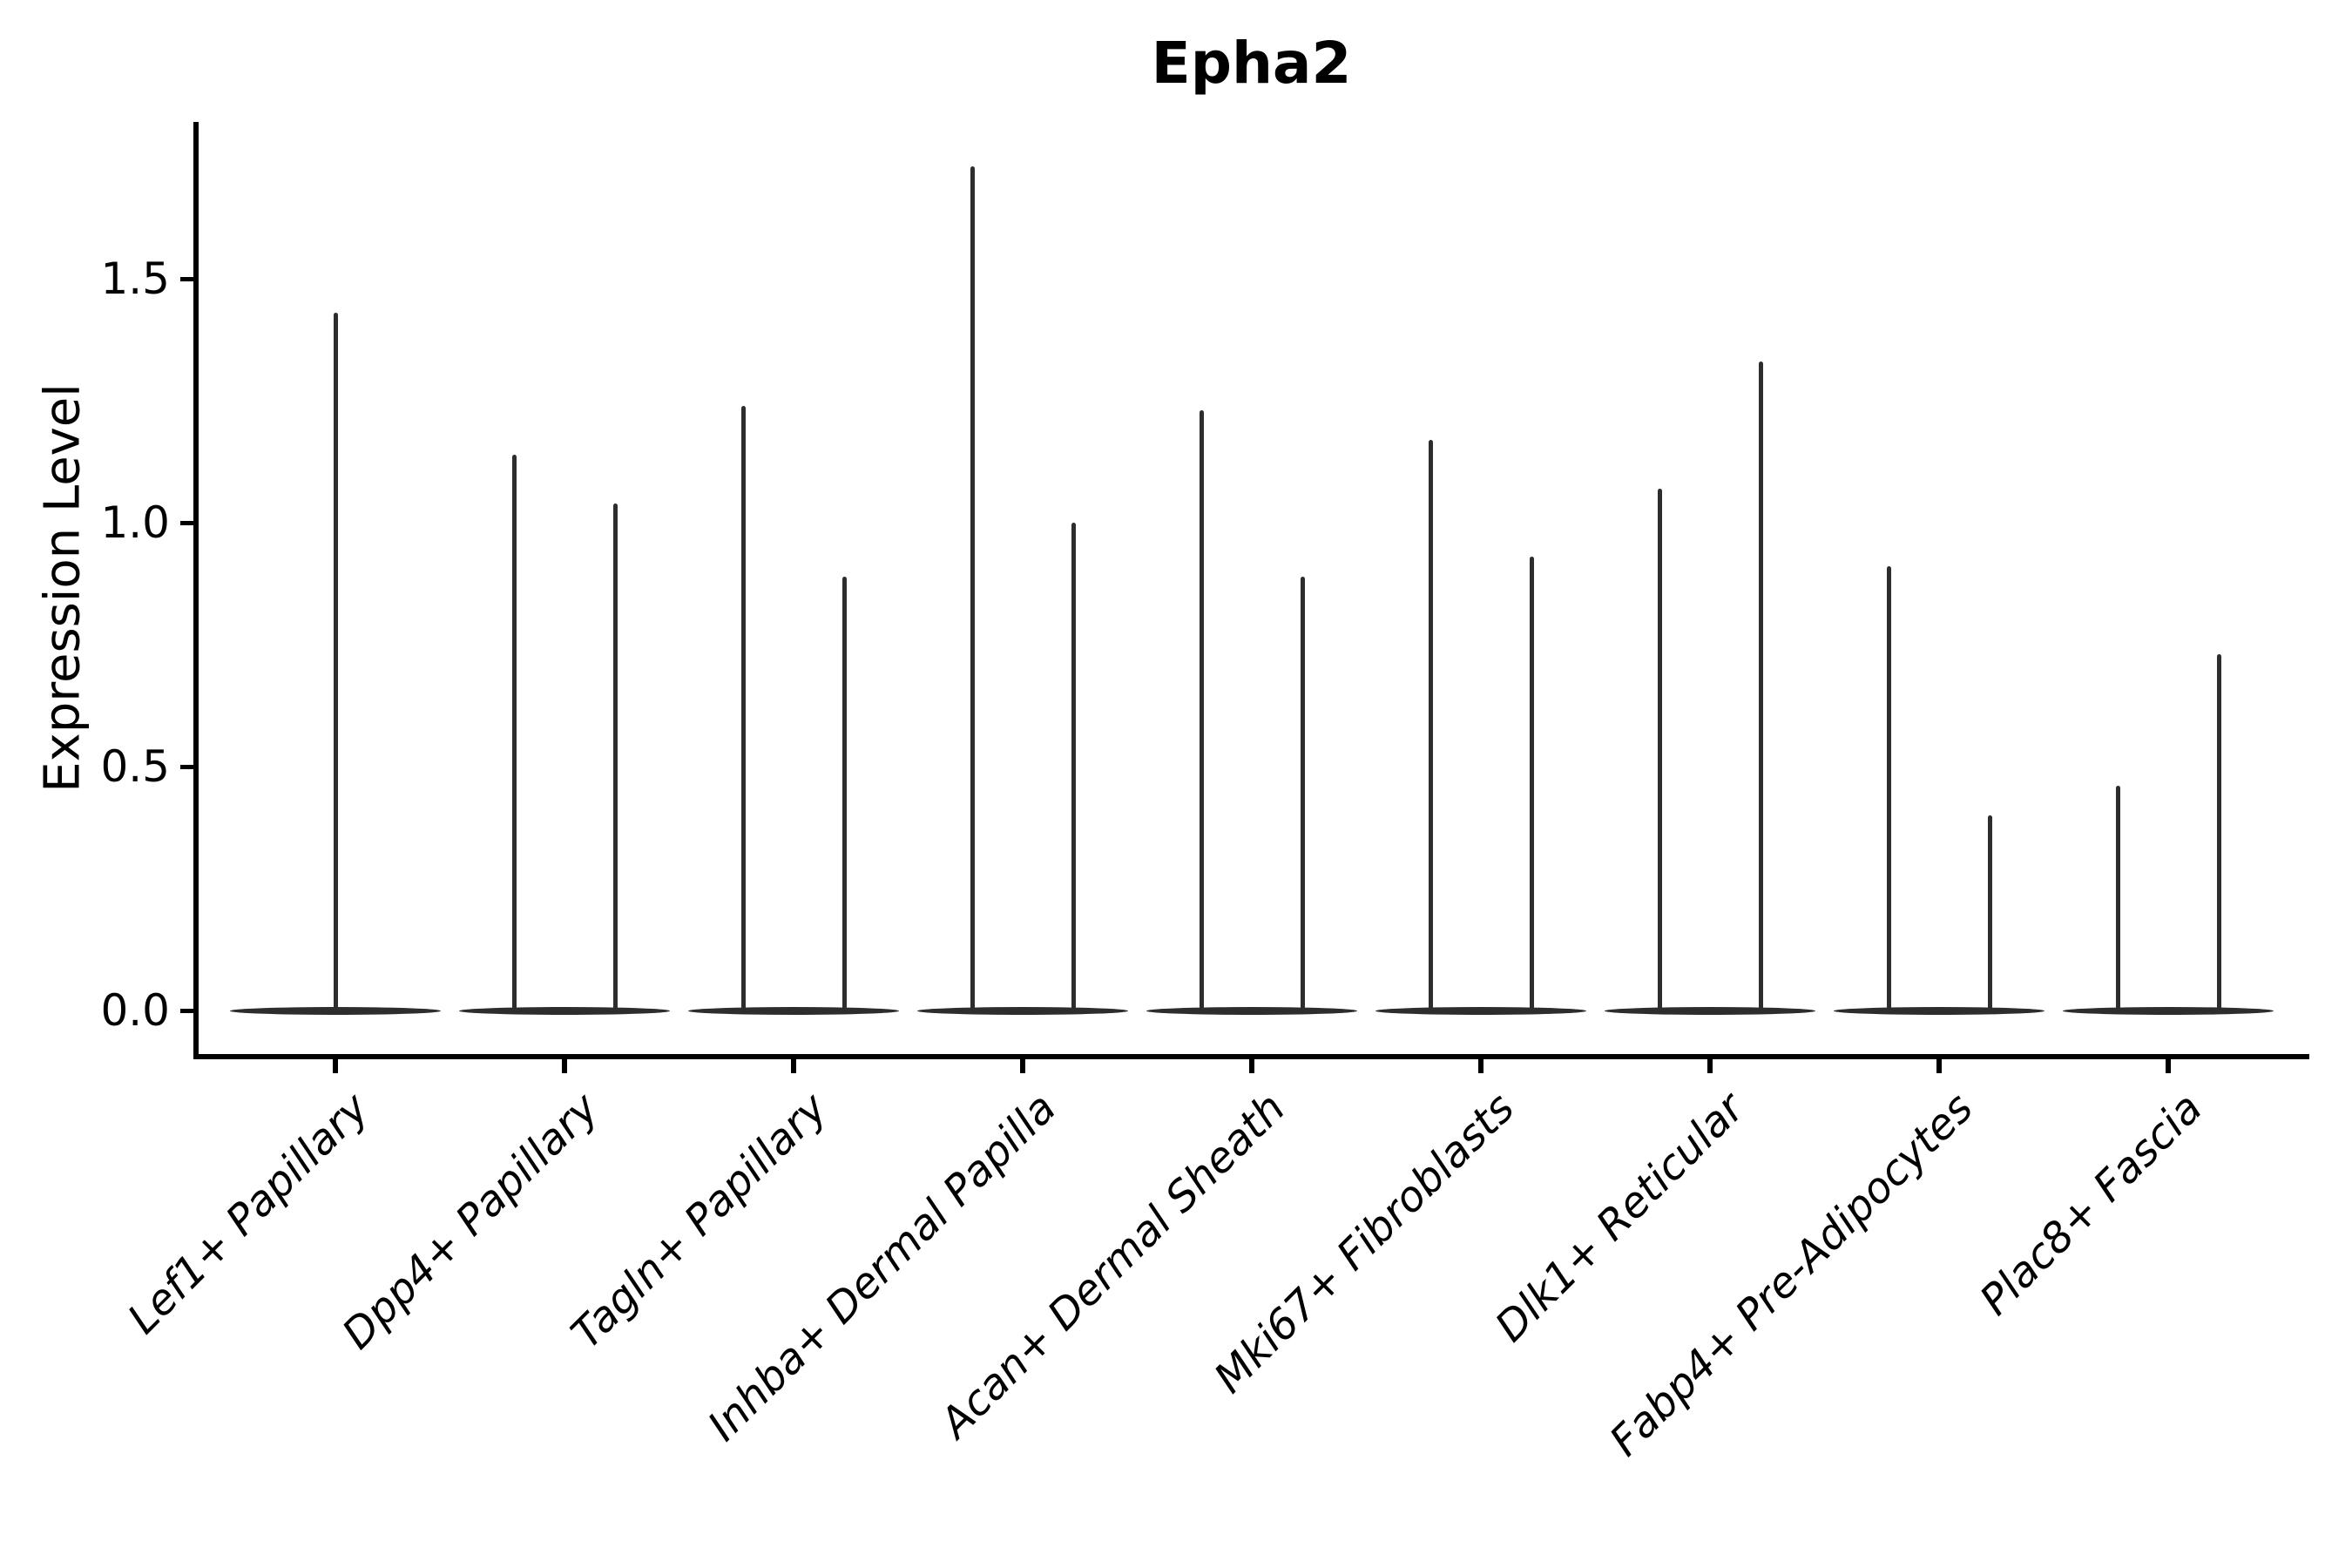  I want to click on x-tick-label: Dlk1+ Reticular, so click(1619, 1218).